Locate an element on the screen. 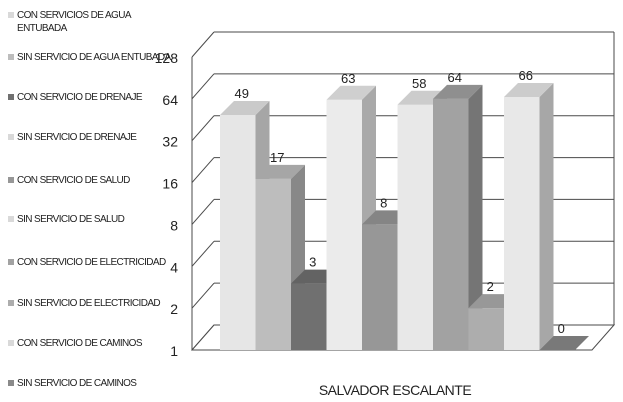 The width and height of the screenshot is (623, 402). y-tick-label: 128 is located at coordinates (167, 58).